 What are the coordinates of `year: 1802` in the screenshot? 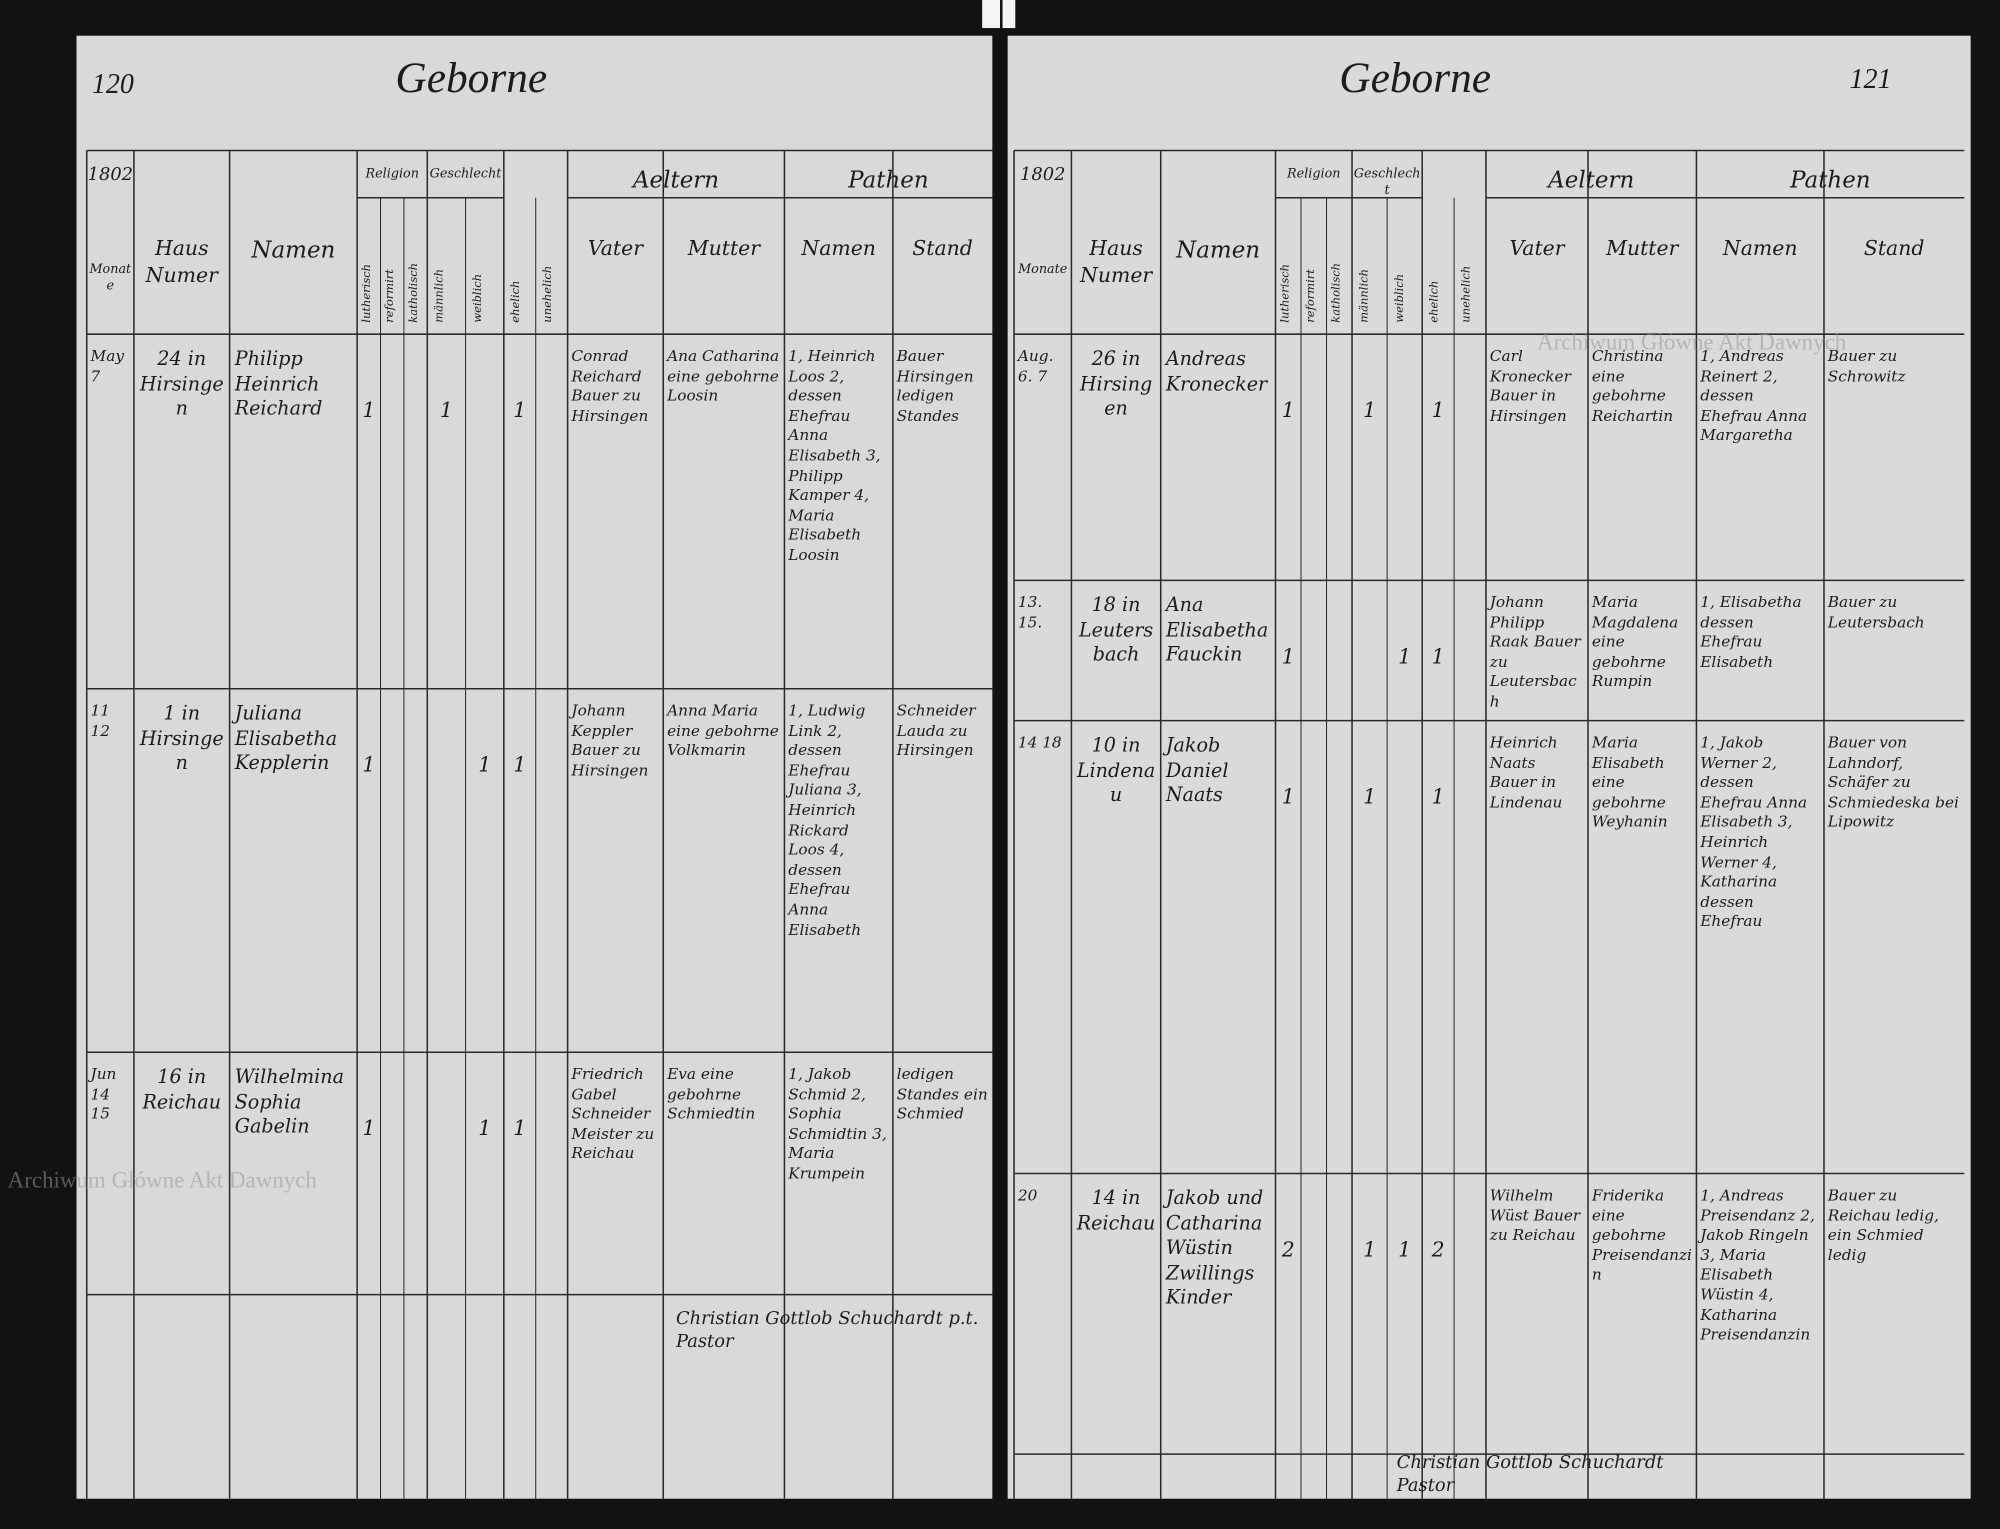 It's located at (1042, 174).